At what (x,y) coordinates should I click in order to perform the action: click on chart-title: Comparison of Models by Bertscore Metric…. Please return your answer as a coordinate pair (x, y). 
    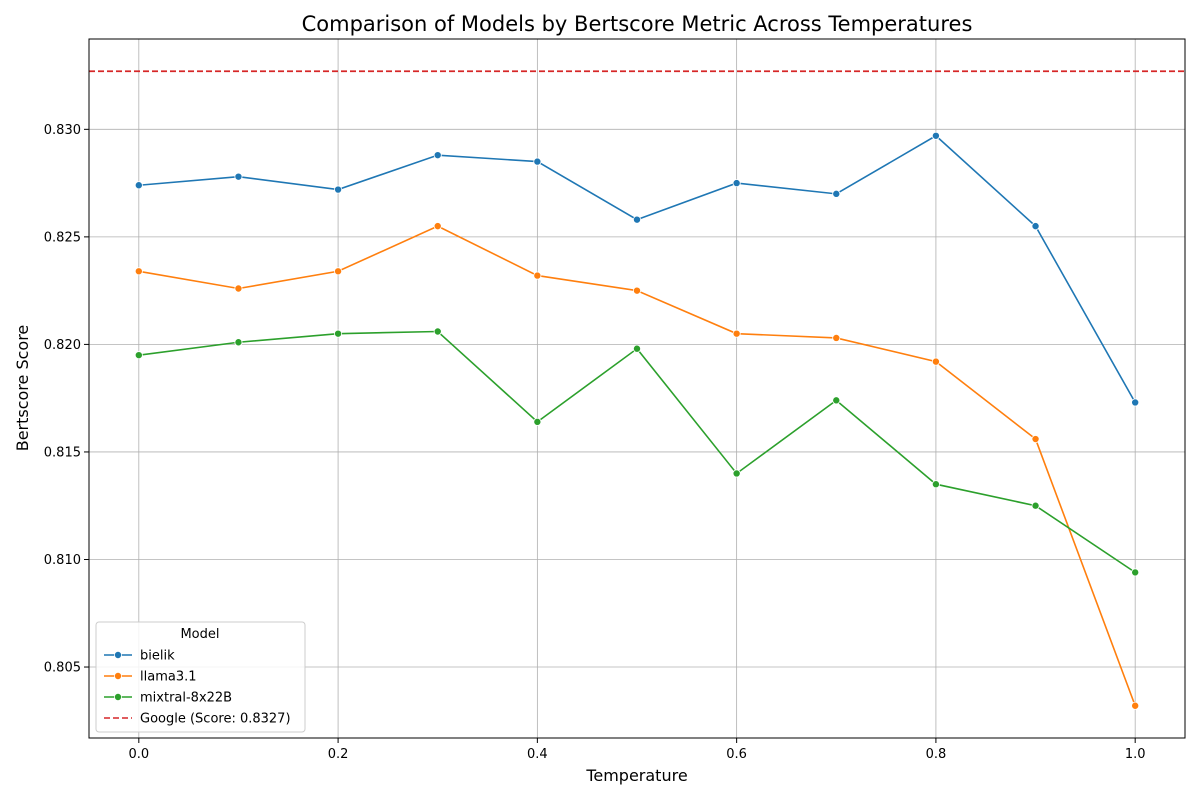
    Looking at the image, I should click on (637, 24).